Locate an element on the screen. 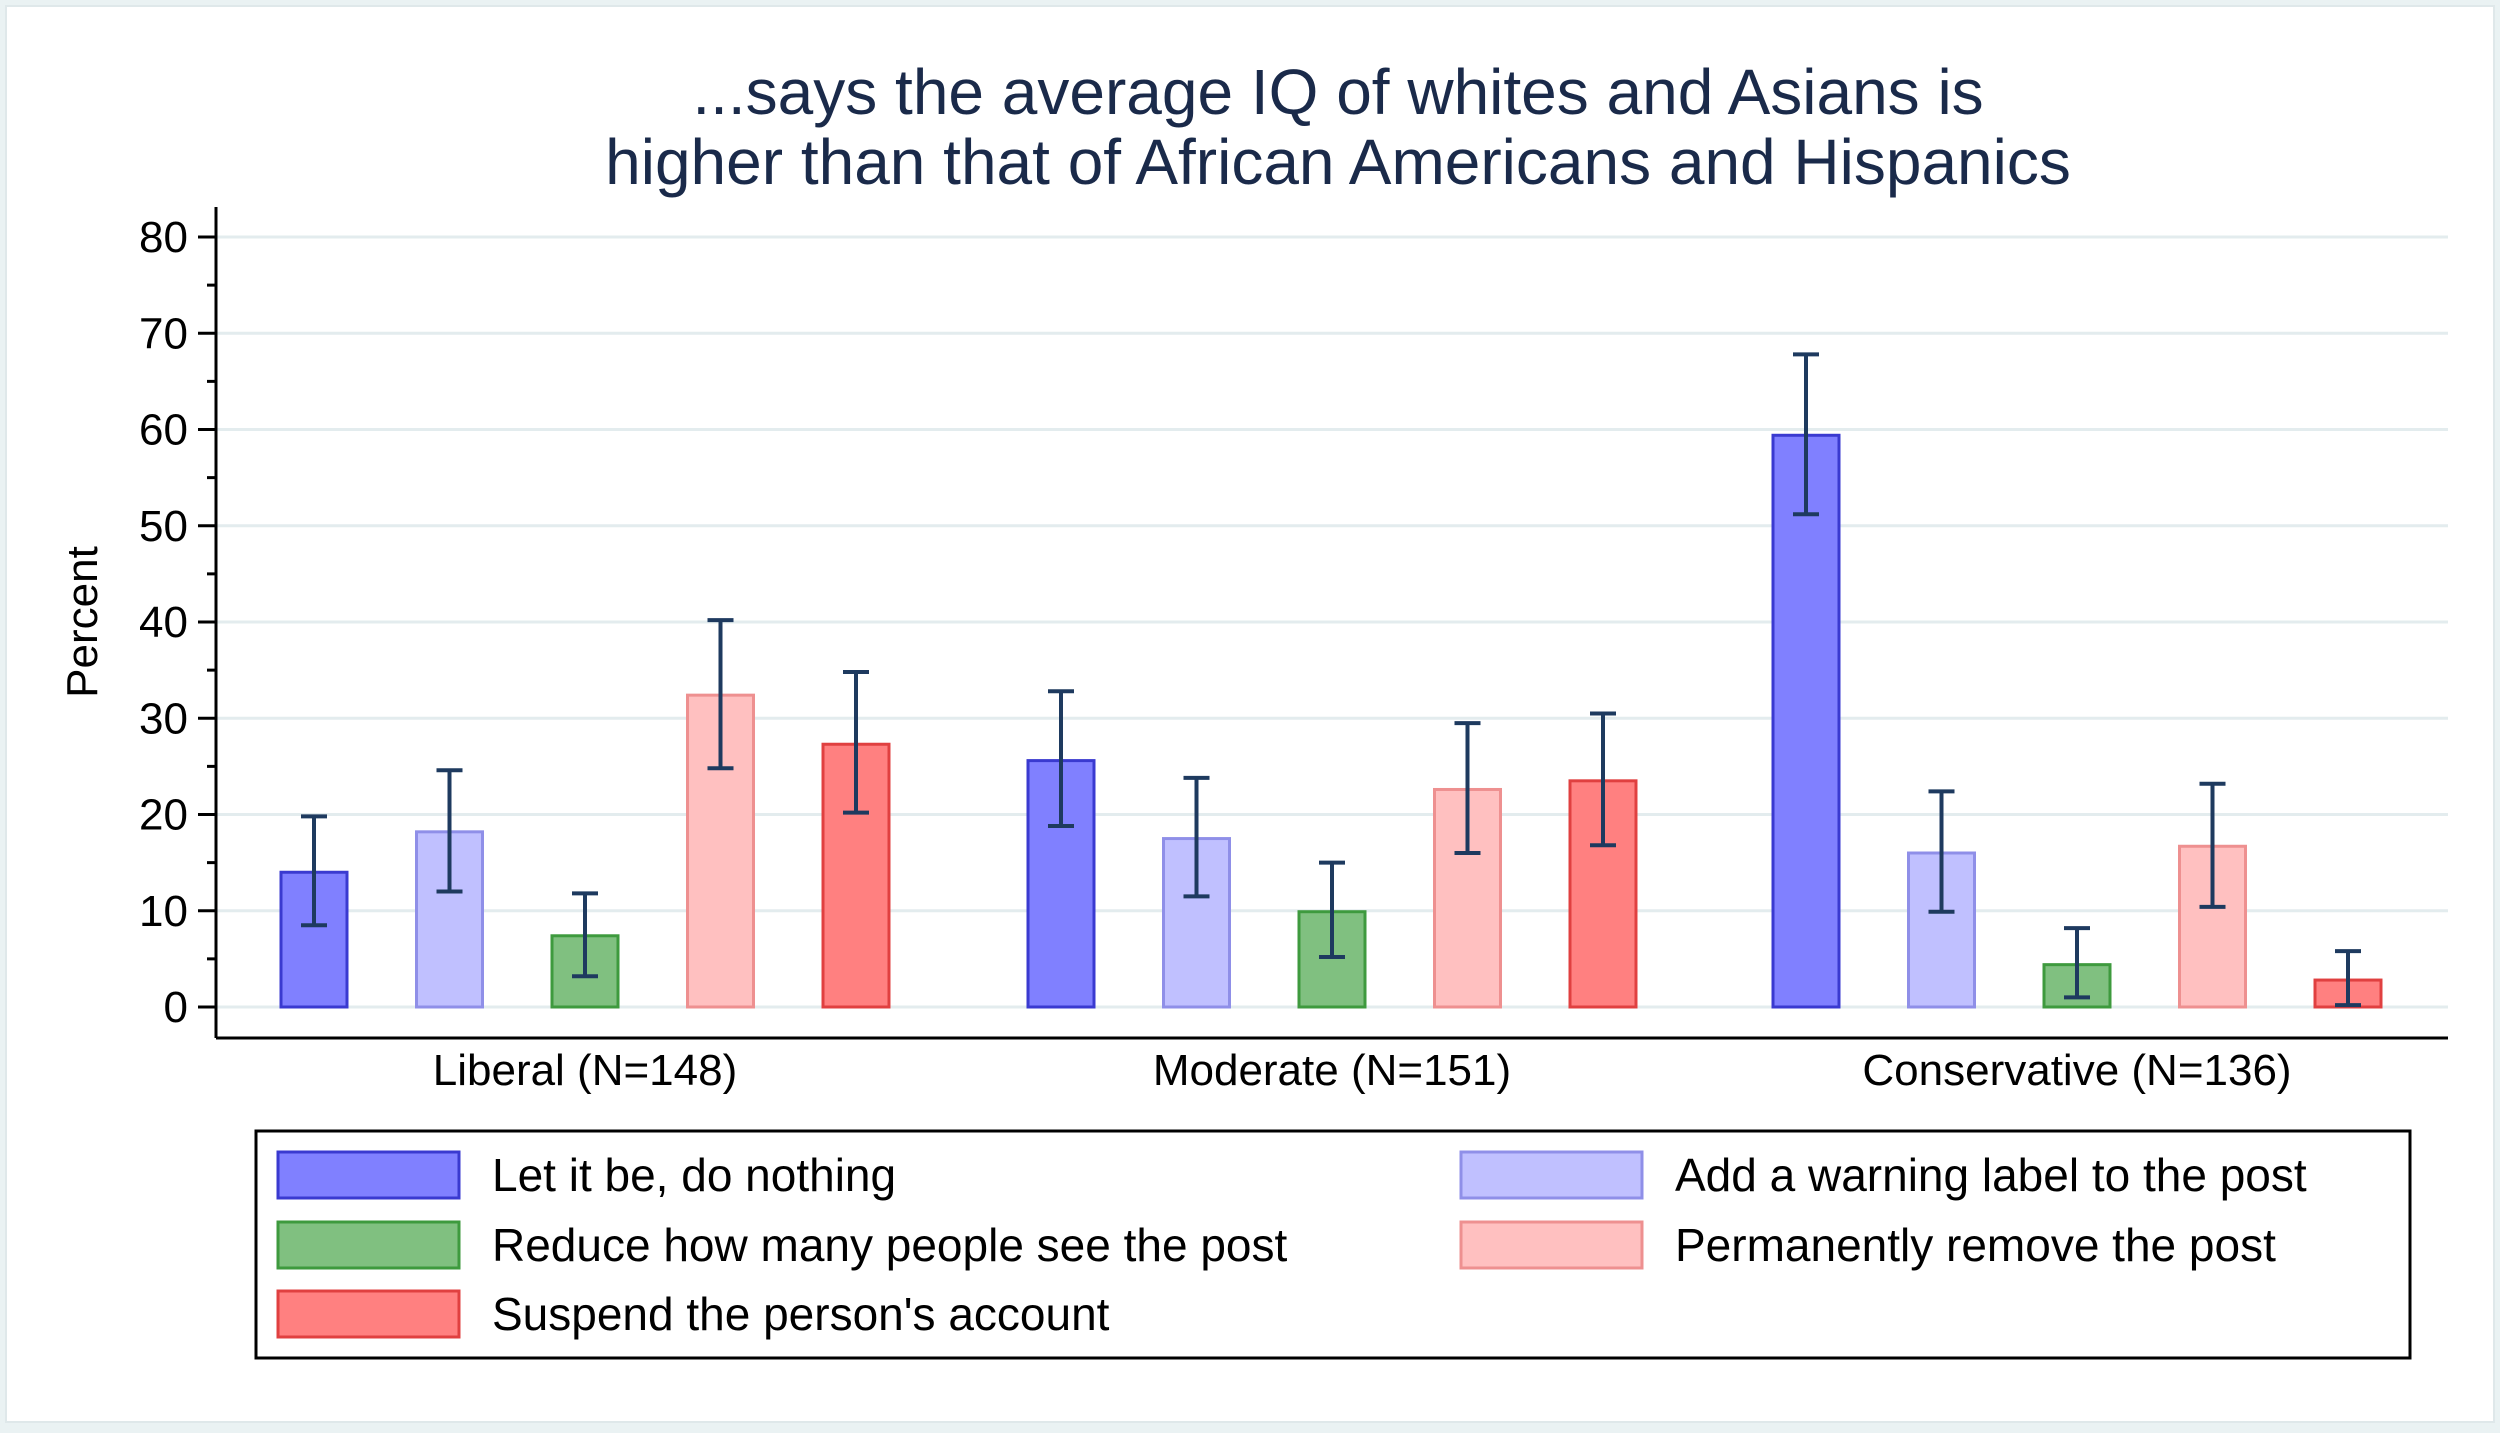 This screenshot has height=1433, width=2500. y-ticks: 0 10 20 30 40 50 60 70 80 is located at coordinates (177, 622).